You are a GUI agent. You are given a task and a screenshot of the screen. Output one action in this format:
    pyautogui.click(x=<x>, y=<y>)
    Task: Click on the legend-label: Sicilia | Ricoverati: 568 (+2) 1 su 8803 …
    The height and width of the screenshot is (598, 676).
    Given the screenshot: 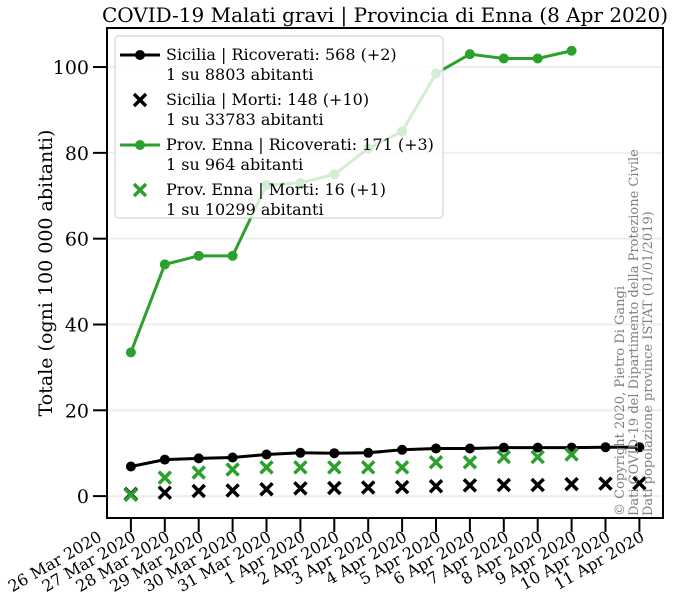 What is the action you would take?
    pyautogui.click(x=281, y=64)
    